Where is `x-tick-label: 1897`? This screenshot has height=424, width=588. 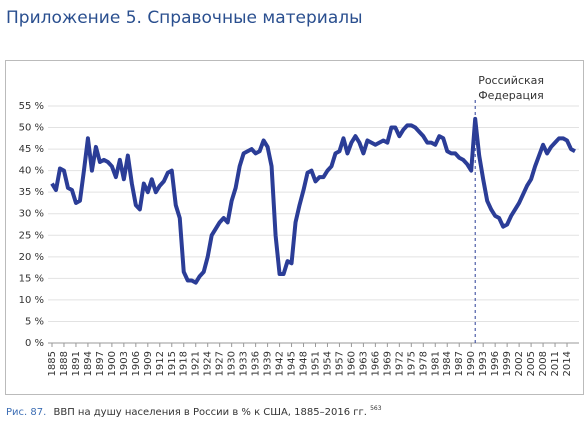 x-tick-label: 1897 is located at coordinates (100, 363).